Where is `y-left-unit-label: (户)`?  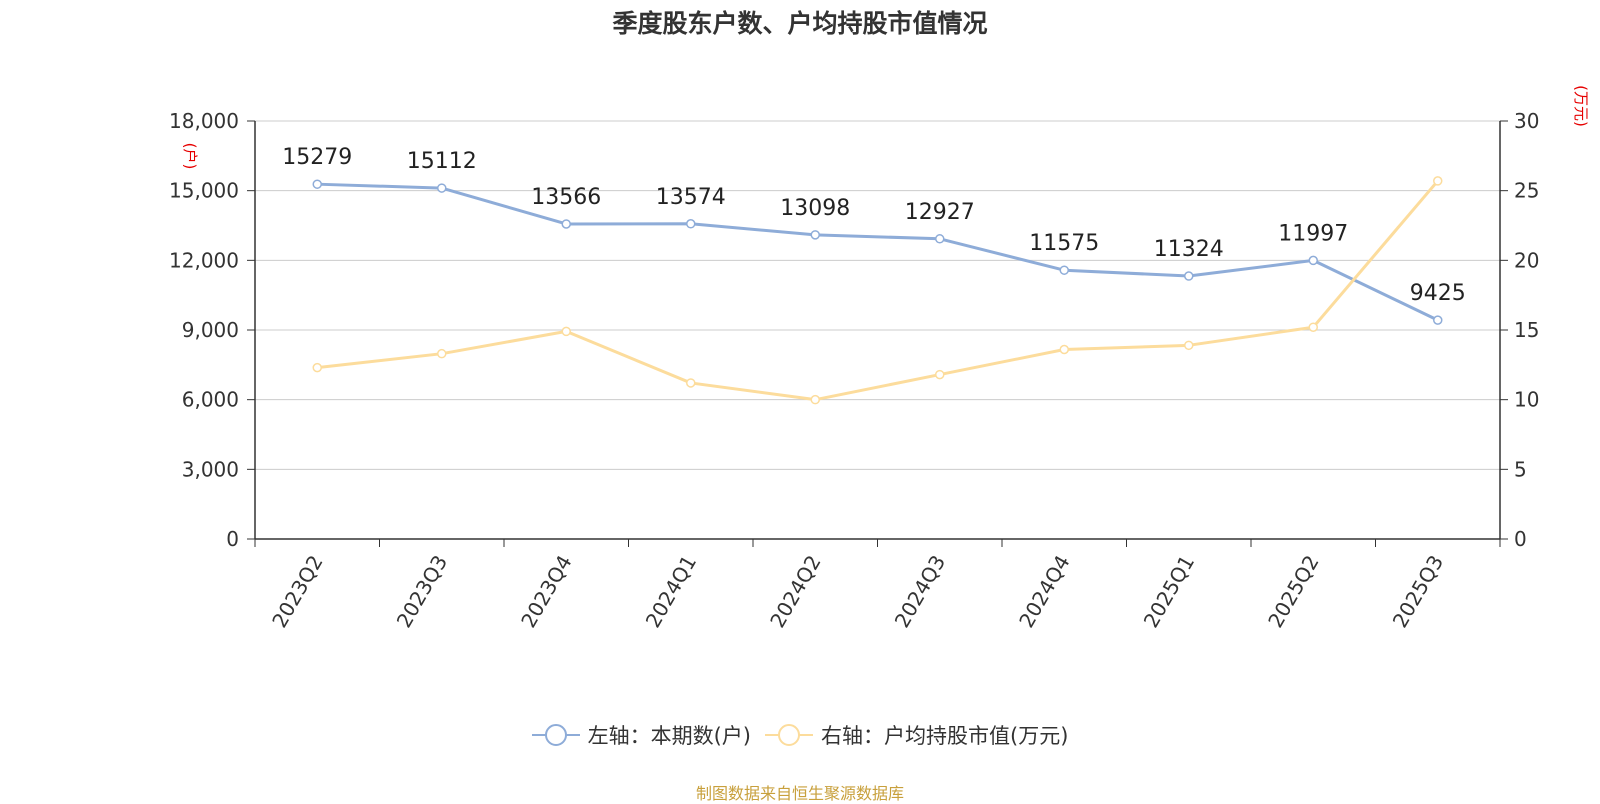 y-left-unit-label: (户) is located at coordinates (190, 156).